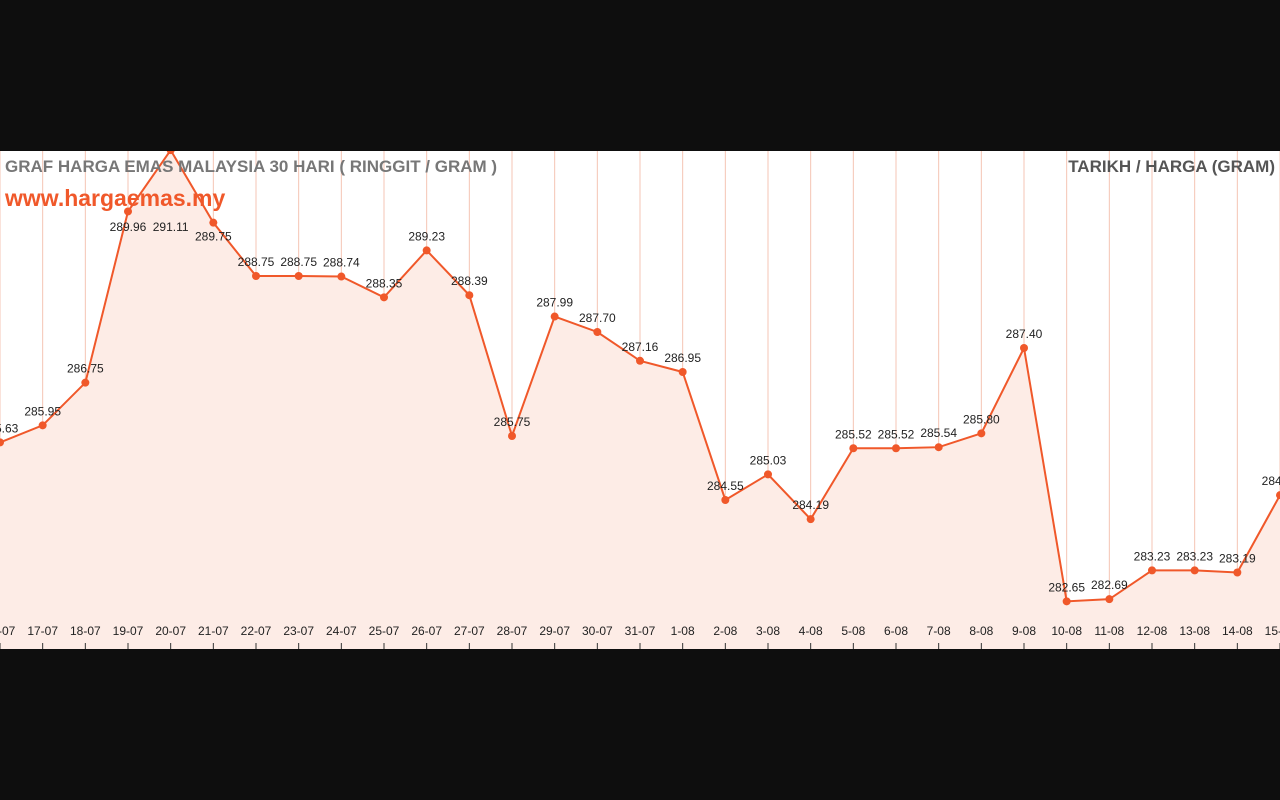  Describe the element at coordinates (213, 237) in the screenshot. I see `data-label: 289.75` at that location.